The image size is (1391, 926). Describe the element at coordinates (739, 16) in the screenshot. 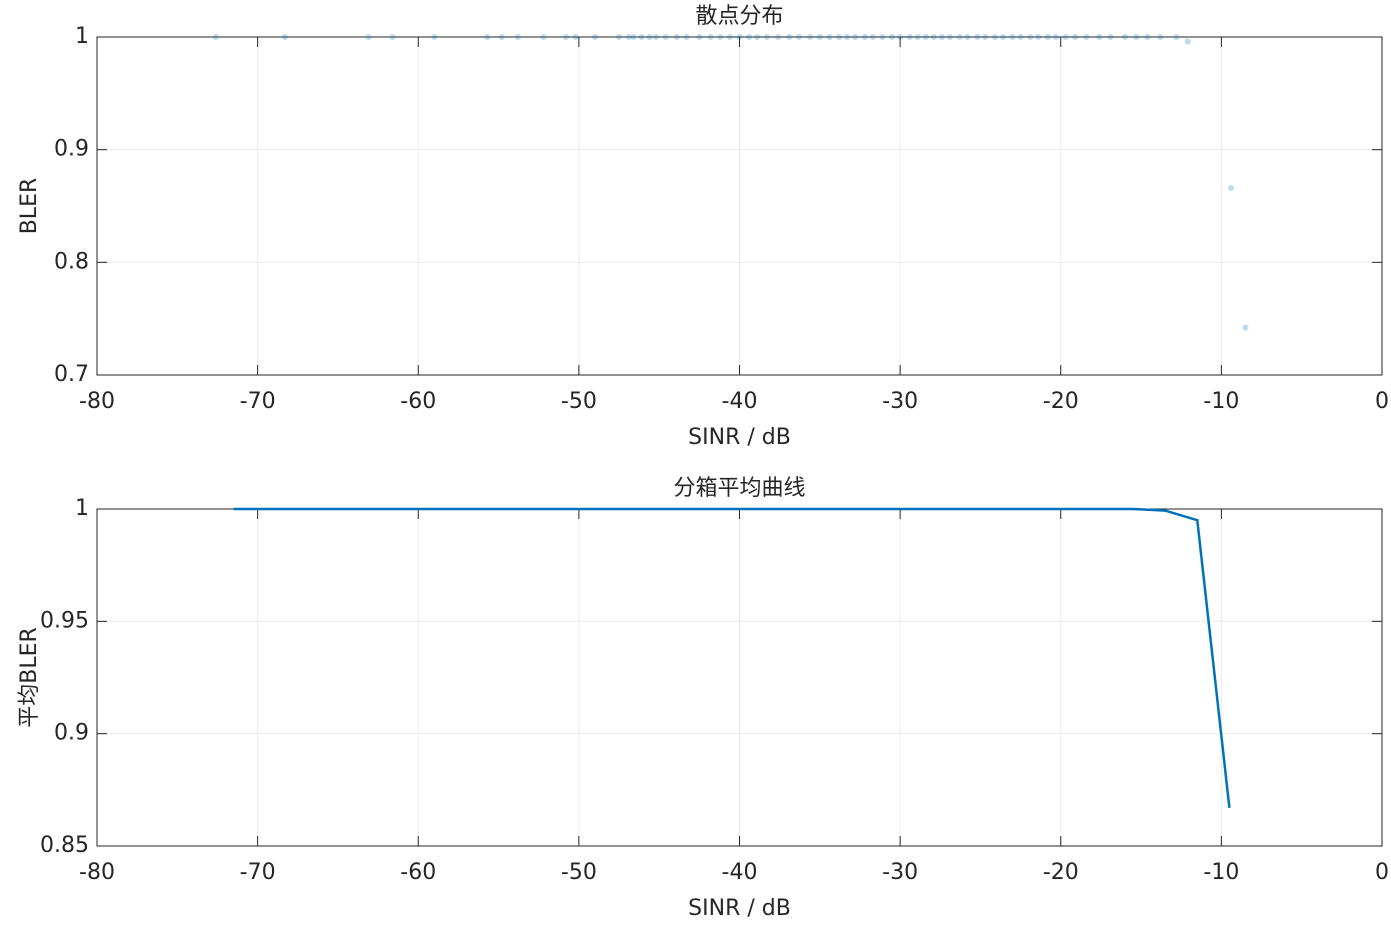

I see `chart-title: 散点分布` at that location.